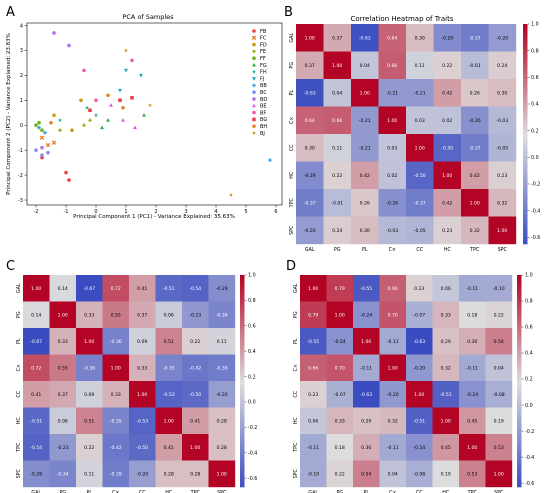 Image resolution: width=550 pixels, height=493 pixels. I want to click on heatmap-d-cell-value: -0.63, so click(419, 342).